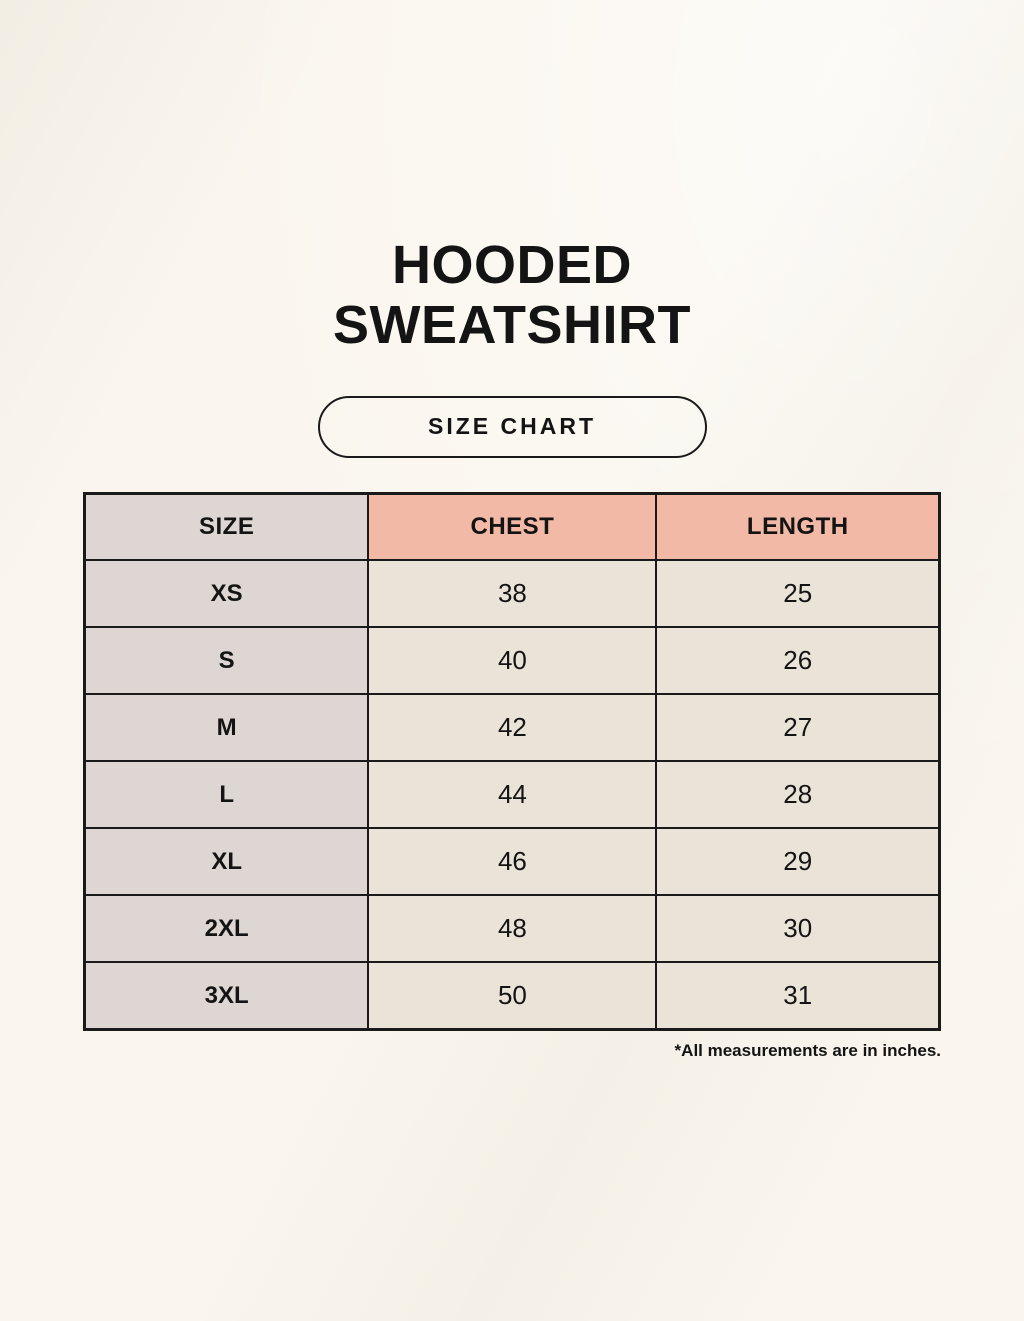 This screenshot has height=1321, width=1024. I want to click on chest-value: 50, so click(512, 996).